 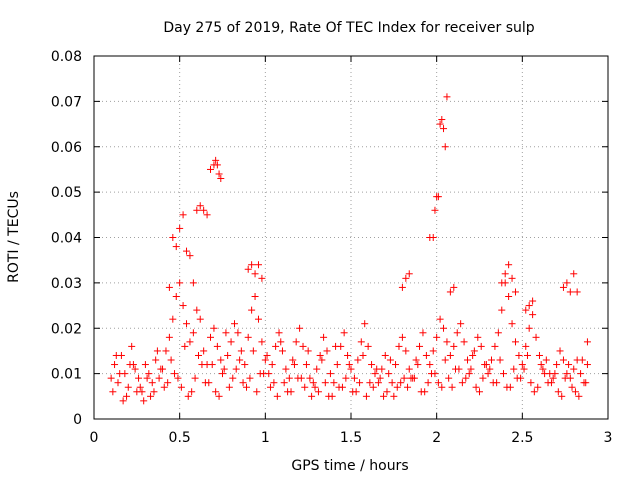 What do you see at coordinates (66, 102) in the screenshot?
I see `y-tick-label: 0.07` at bounding box center [66, 102].